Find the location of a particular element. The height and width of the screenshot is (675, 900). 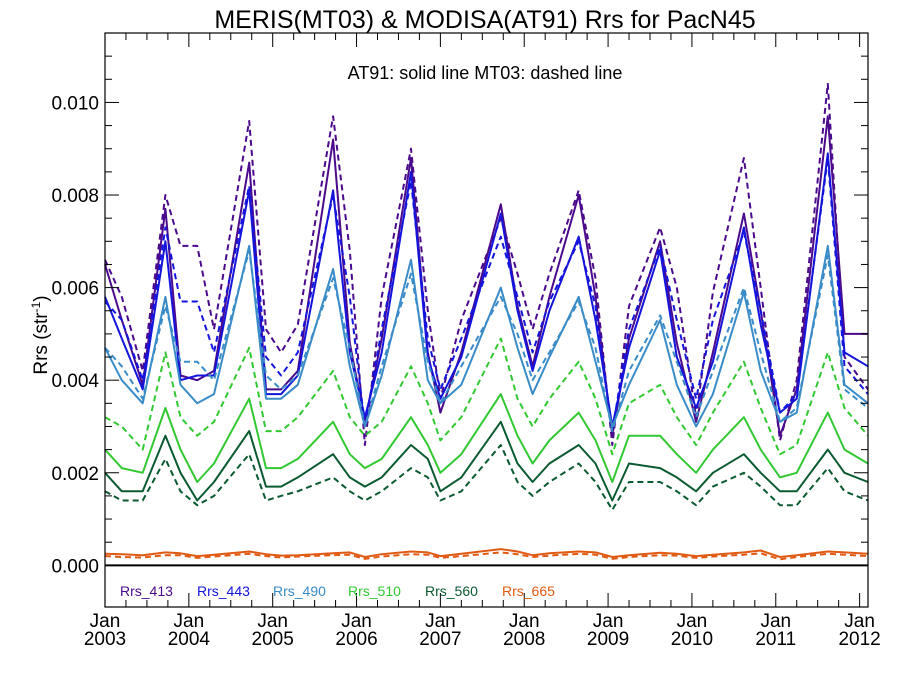

legend-rrs-510: Rrs_510 is located at coordinates (374, 591).